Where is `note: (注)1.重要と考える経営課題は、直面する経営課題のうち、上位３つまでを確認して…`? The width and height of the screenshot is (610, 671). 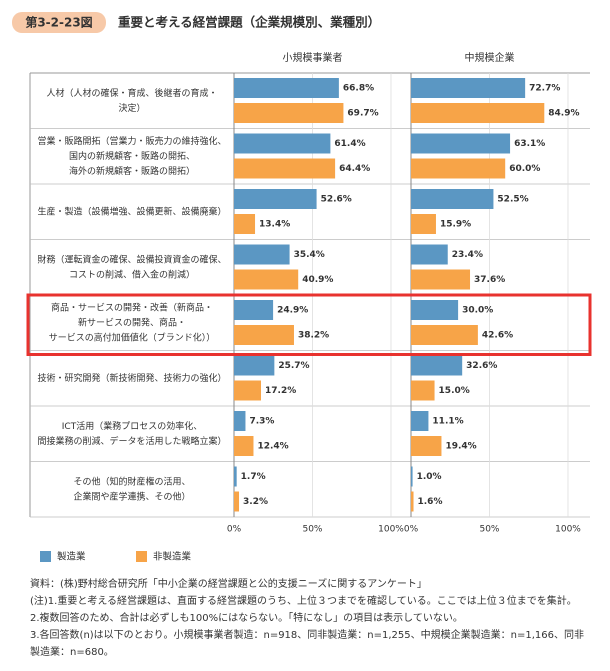
note: (注)1.重要と考える経営課題は、直面する経営課題のうち、上位３つまでを確認して… is located at coordinates (303, 601).